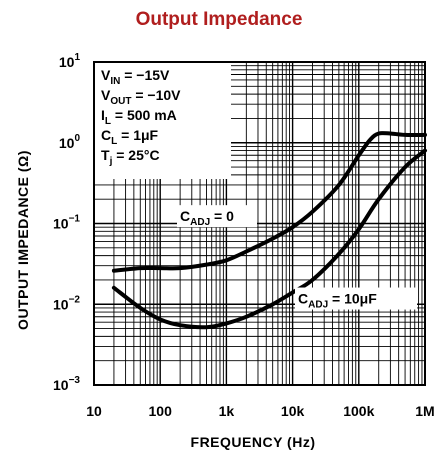  Describe the element at coordinates (297, 258) in the screenshot. I see `series-labels: CADJ = 0 CADJ = 10μF` at that location.